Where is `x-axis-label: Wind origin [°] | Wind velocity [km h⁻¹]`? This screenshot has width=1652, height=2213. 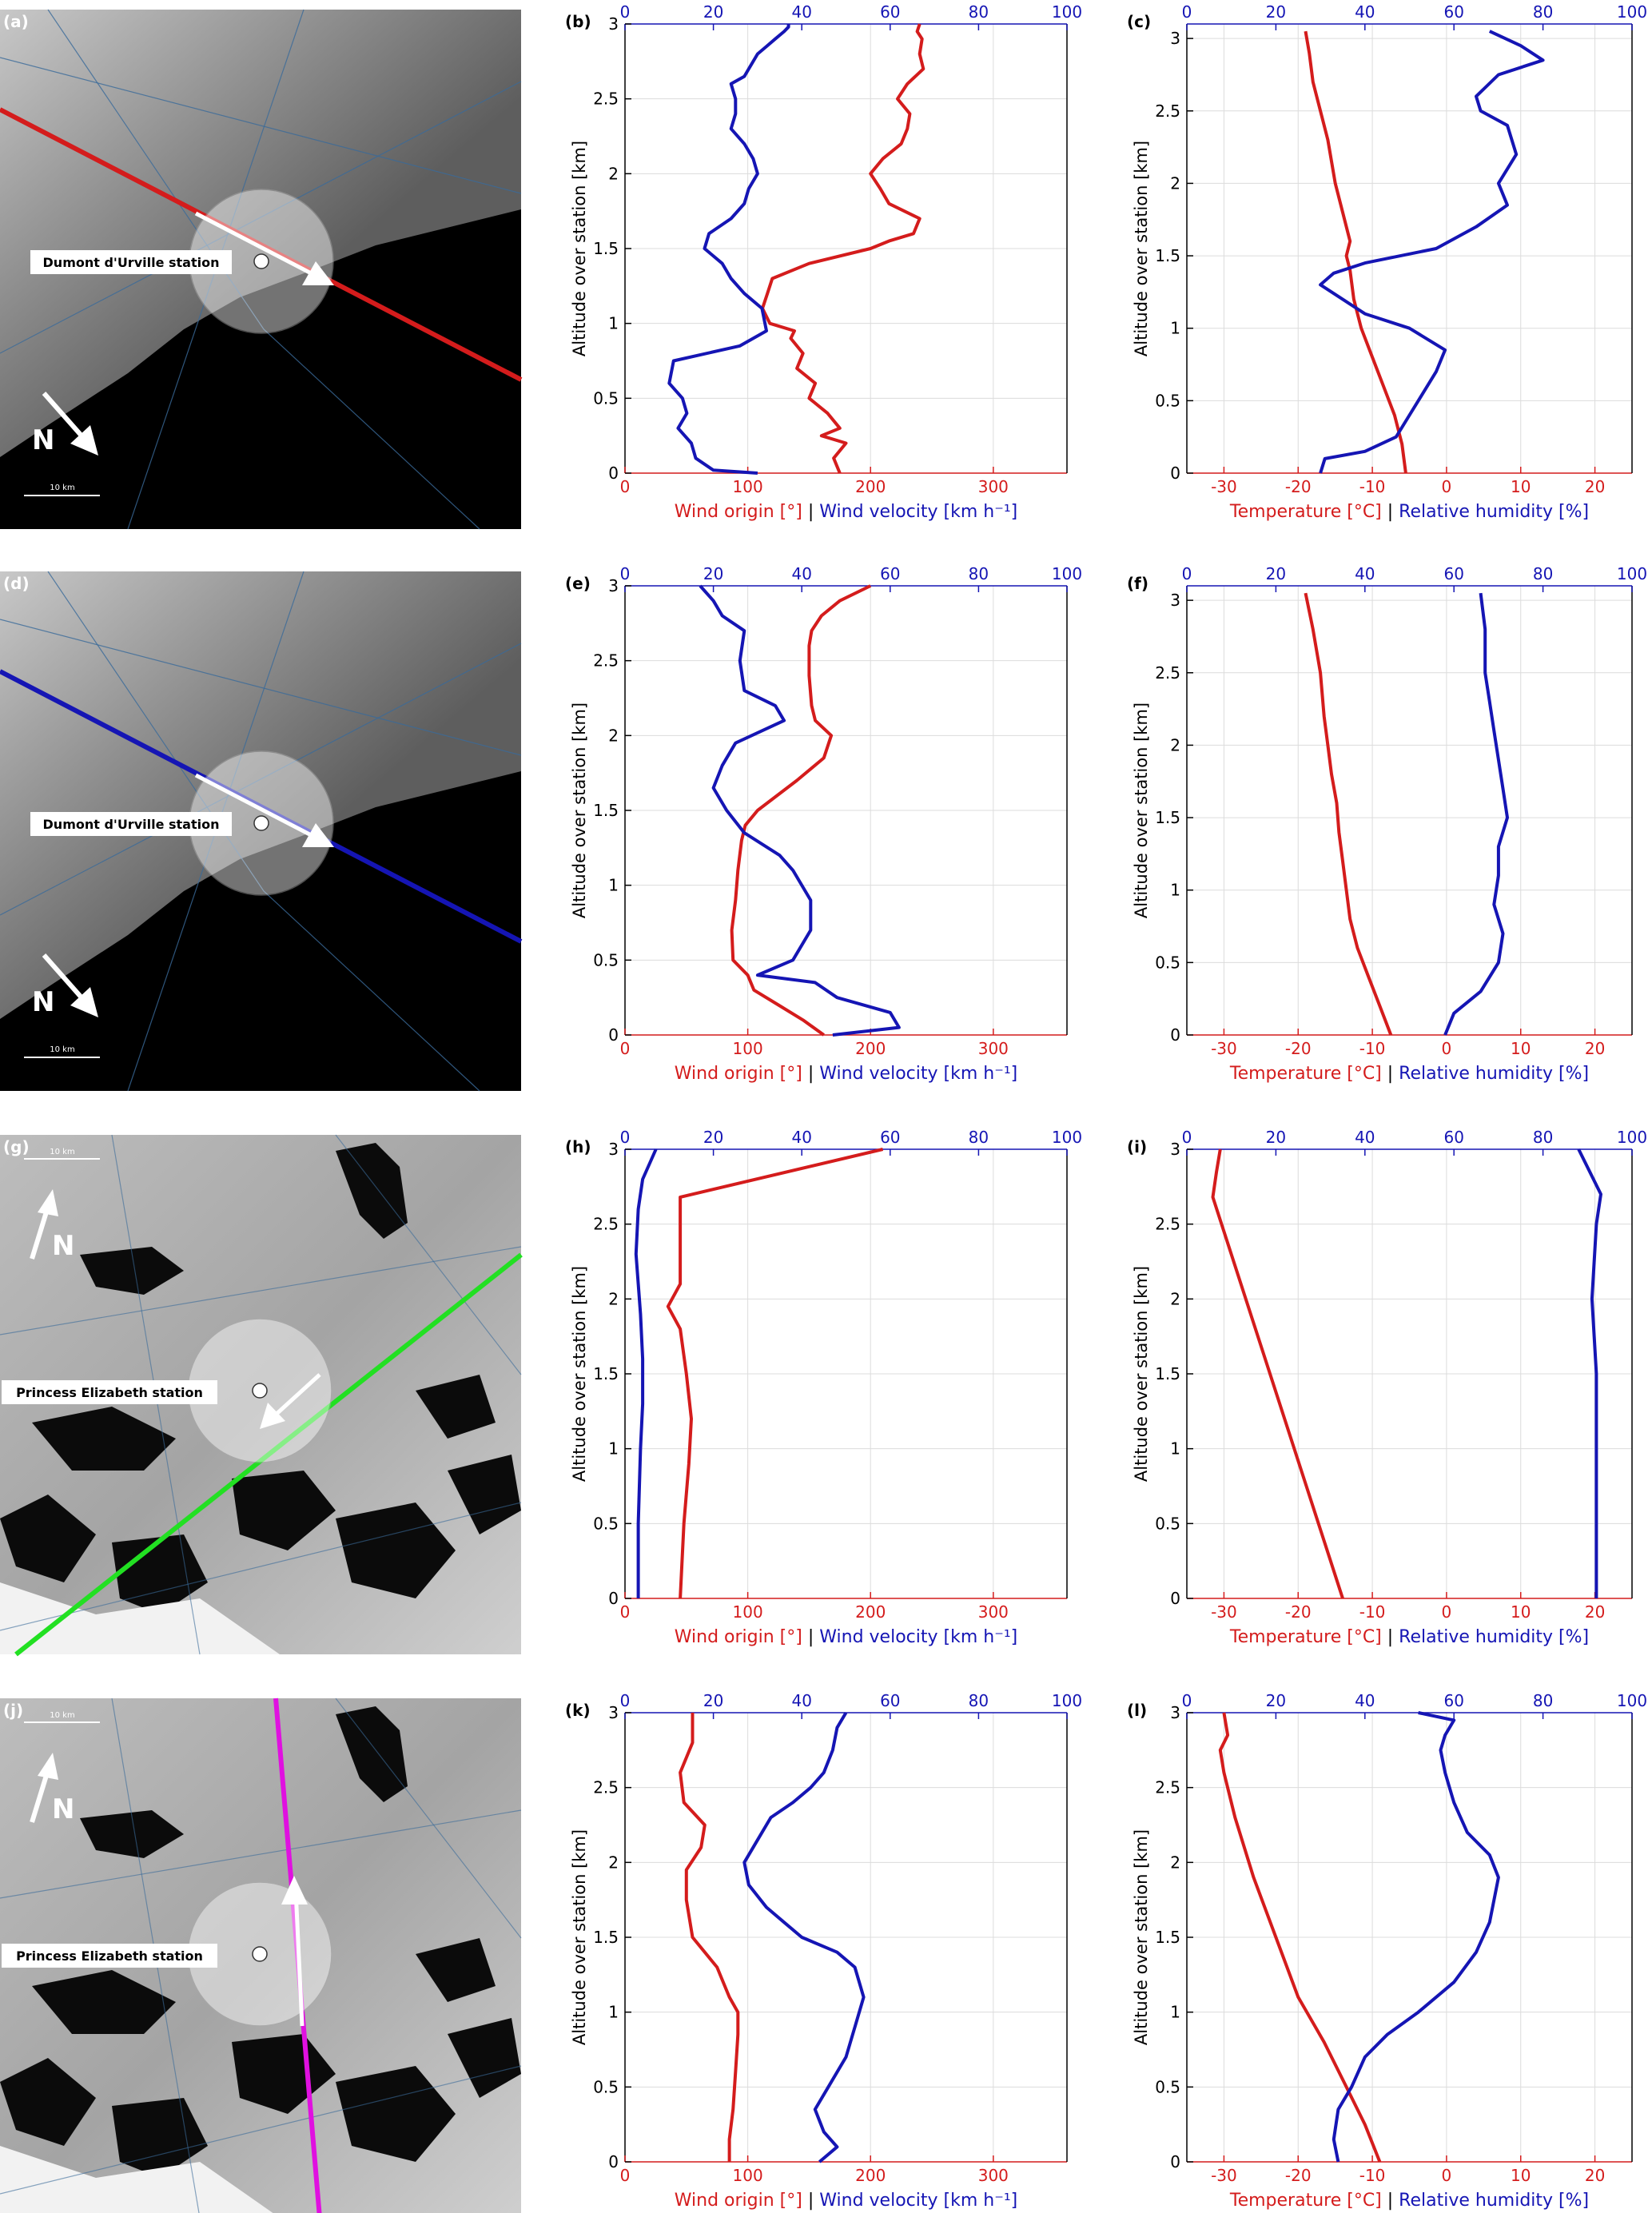 x-axis-label: Wind origin [°] | Wind velocity [km h⁻¹] is located at coordinates (846, 1074).